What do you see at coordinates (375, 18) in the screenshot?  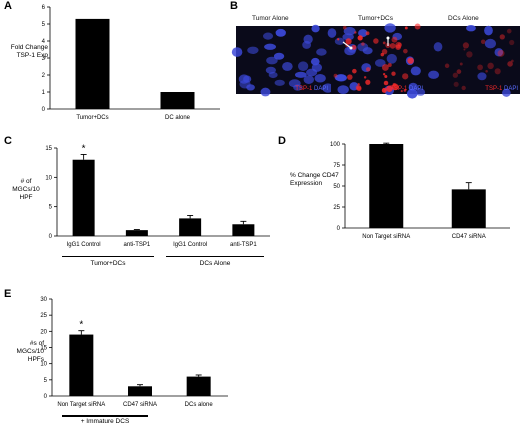 I see `micrograph-title-2: Tumor+DCs` at bounding box center [375, 18].